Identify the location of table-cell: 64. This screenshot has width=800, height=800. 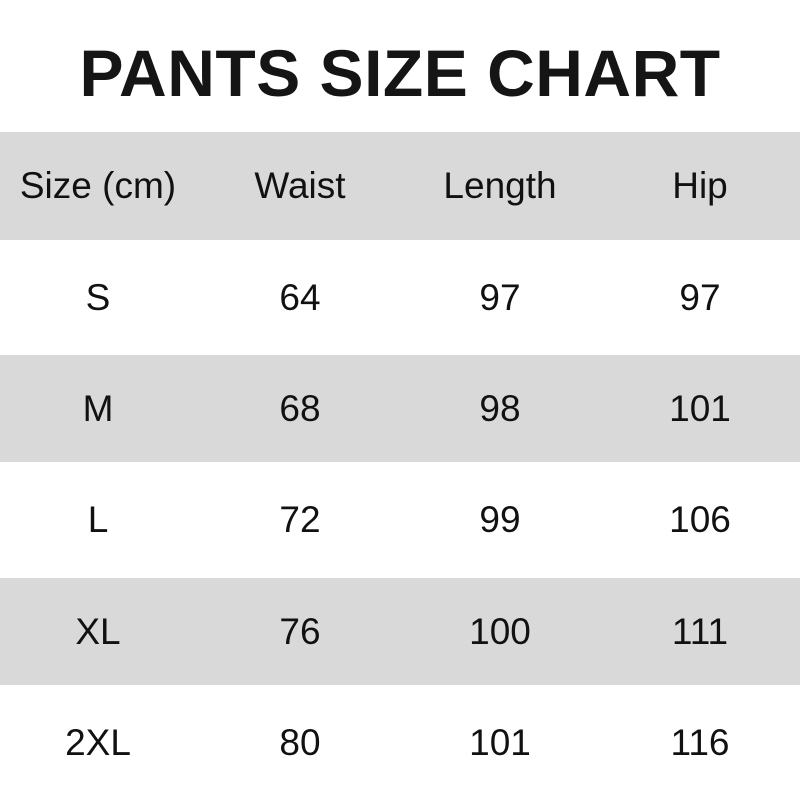
(300, 297).